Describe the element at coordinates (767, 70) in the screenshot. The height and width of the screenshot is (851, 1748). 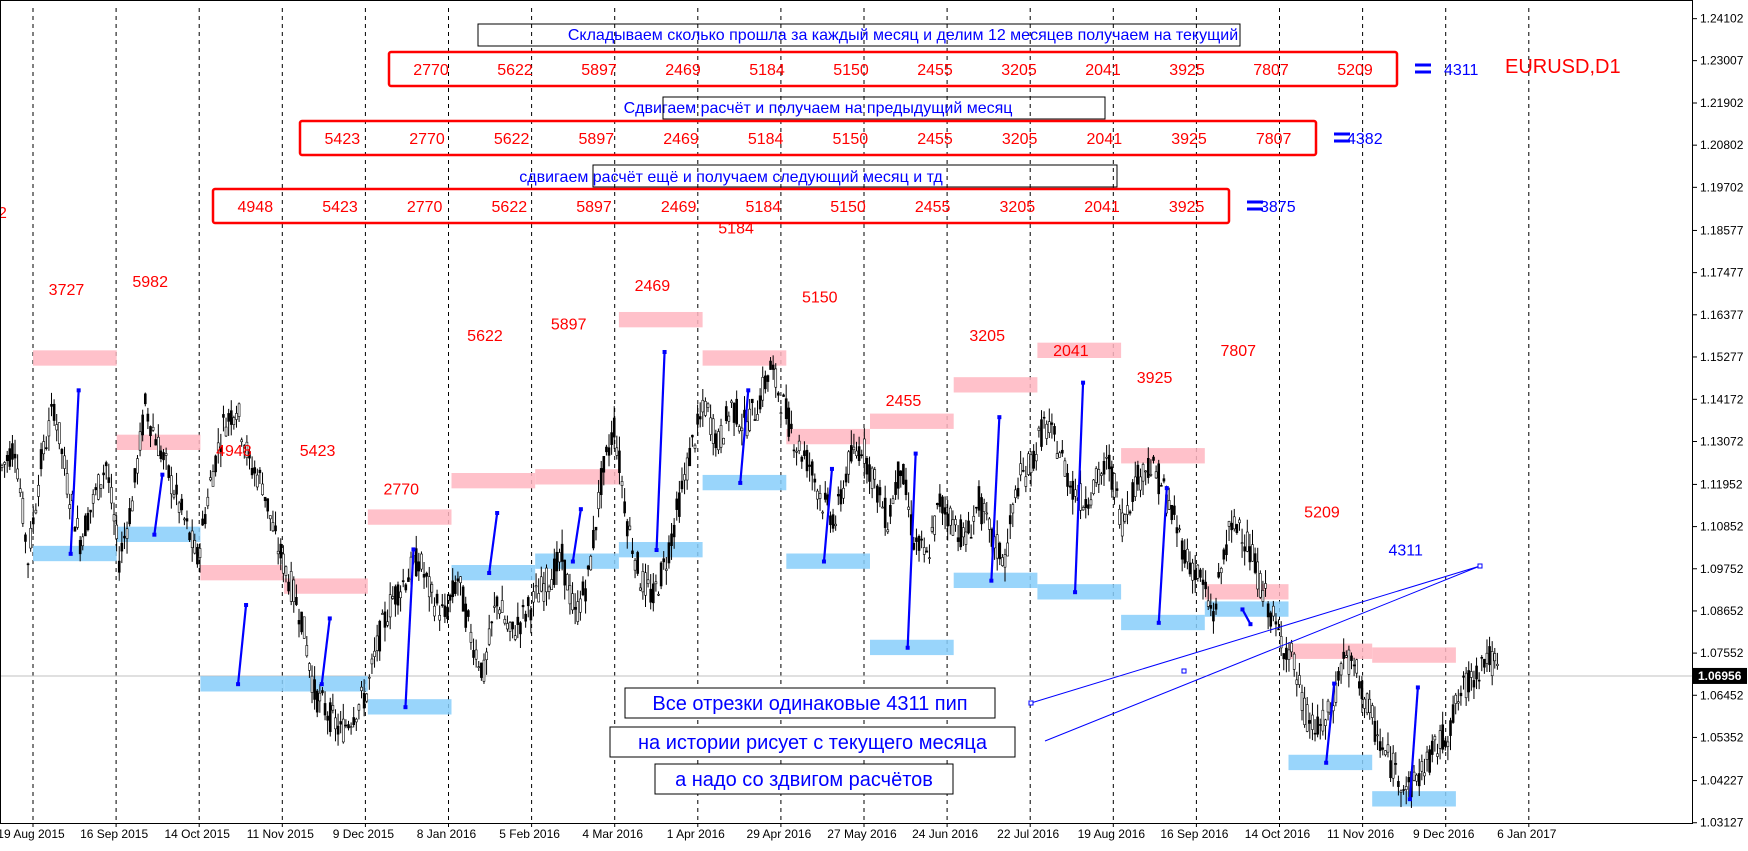
I see `calc-value: 5184` at that location.